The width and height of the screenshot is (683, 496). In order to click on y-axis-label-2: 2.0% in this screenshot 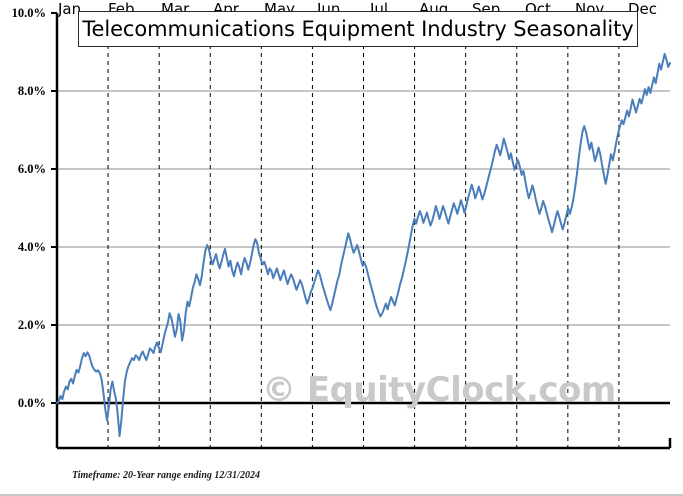, I will do `click(31, 325)`.